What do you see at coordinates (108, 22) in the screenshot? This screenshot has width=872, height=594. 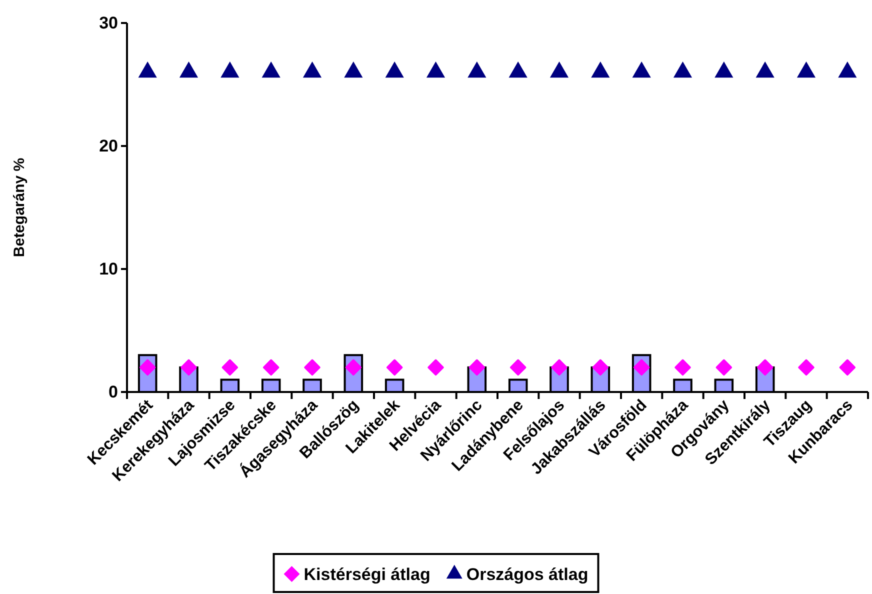 I see `y-tick-label: 30` at bounding box center [108, 22].